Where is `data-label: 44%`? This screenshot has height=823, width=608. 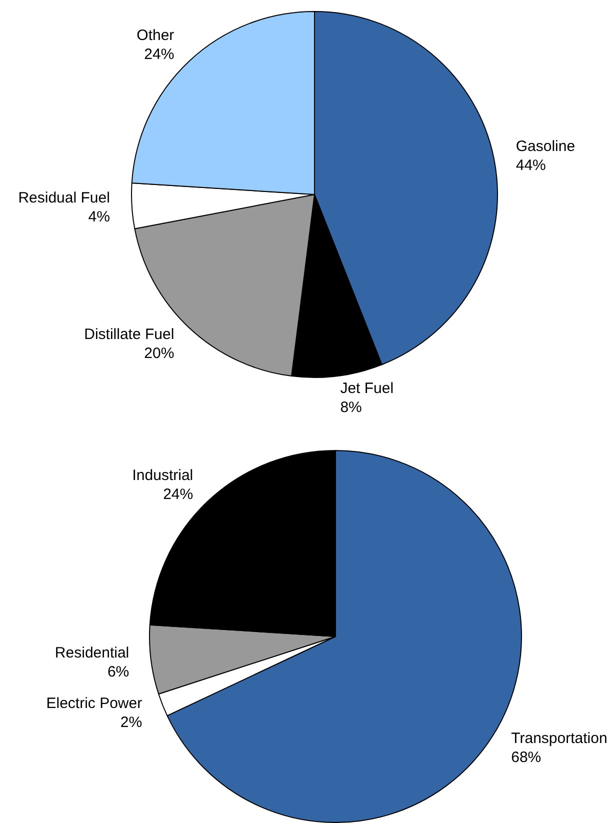
data-label: 44% is located at coordinates (531, 165).